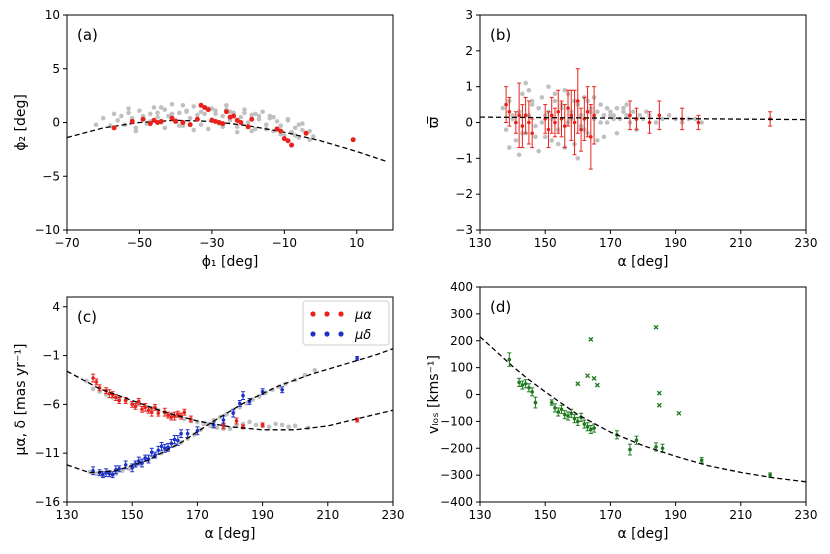  What do you see at coordinates (643, 403) in the screenshot?
I see `panel-d-marks` at bounding box center [643, 403].